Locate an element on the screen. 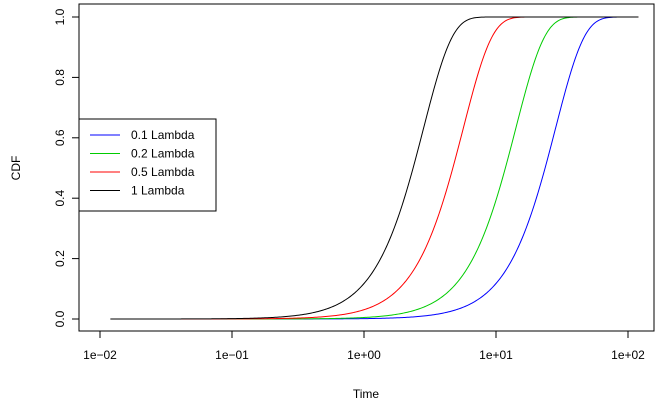 This screenshot has height=407, width=656. x-tick-label: 1e+00 is located at coordinates (364, 355).